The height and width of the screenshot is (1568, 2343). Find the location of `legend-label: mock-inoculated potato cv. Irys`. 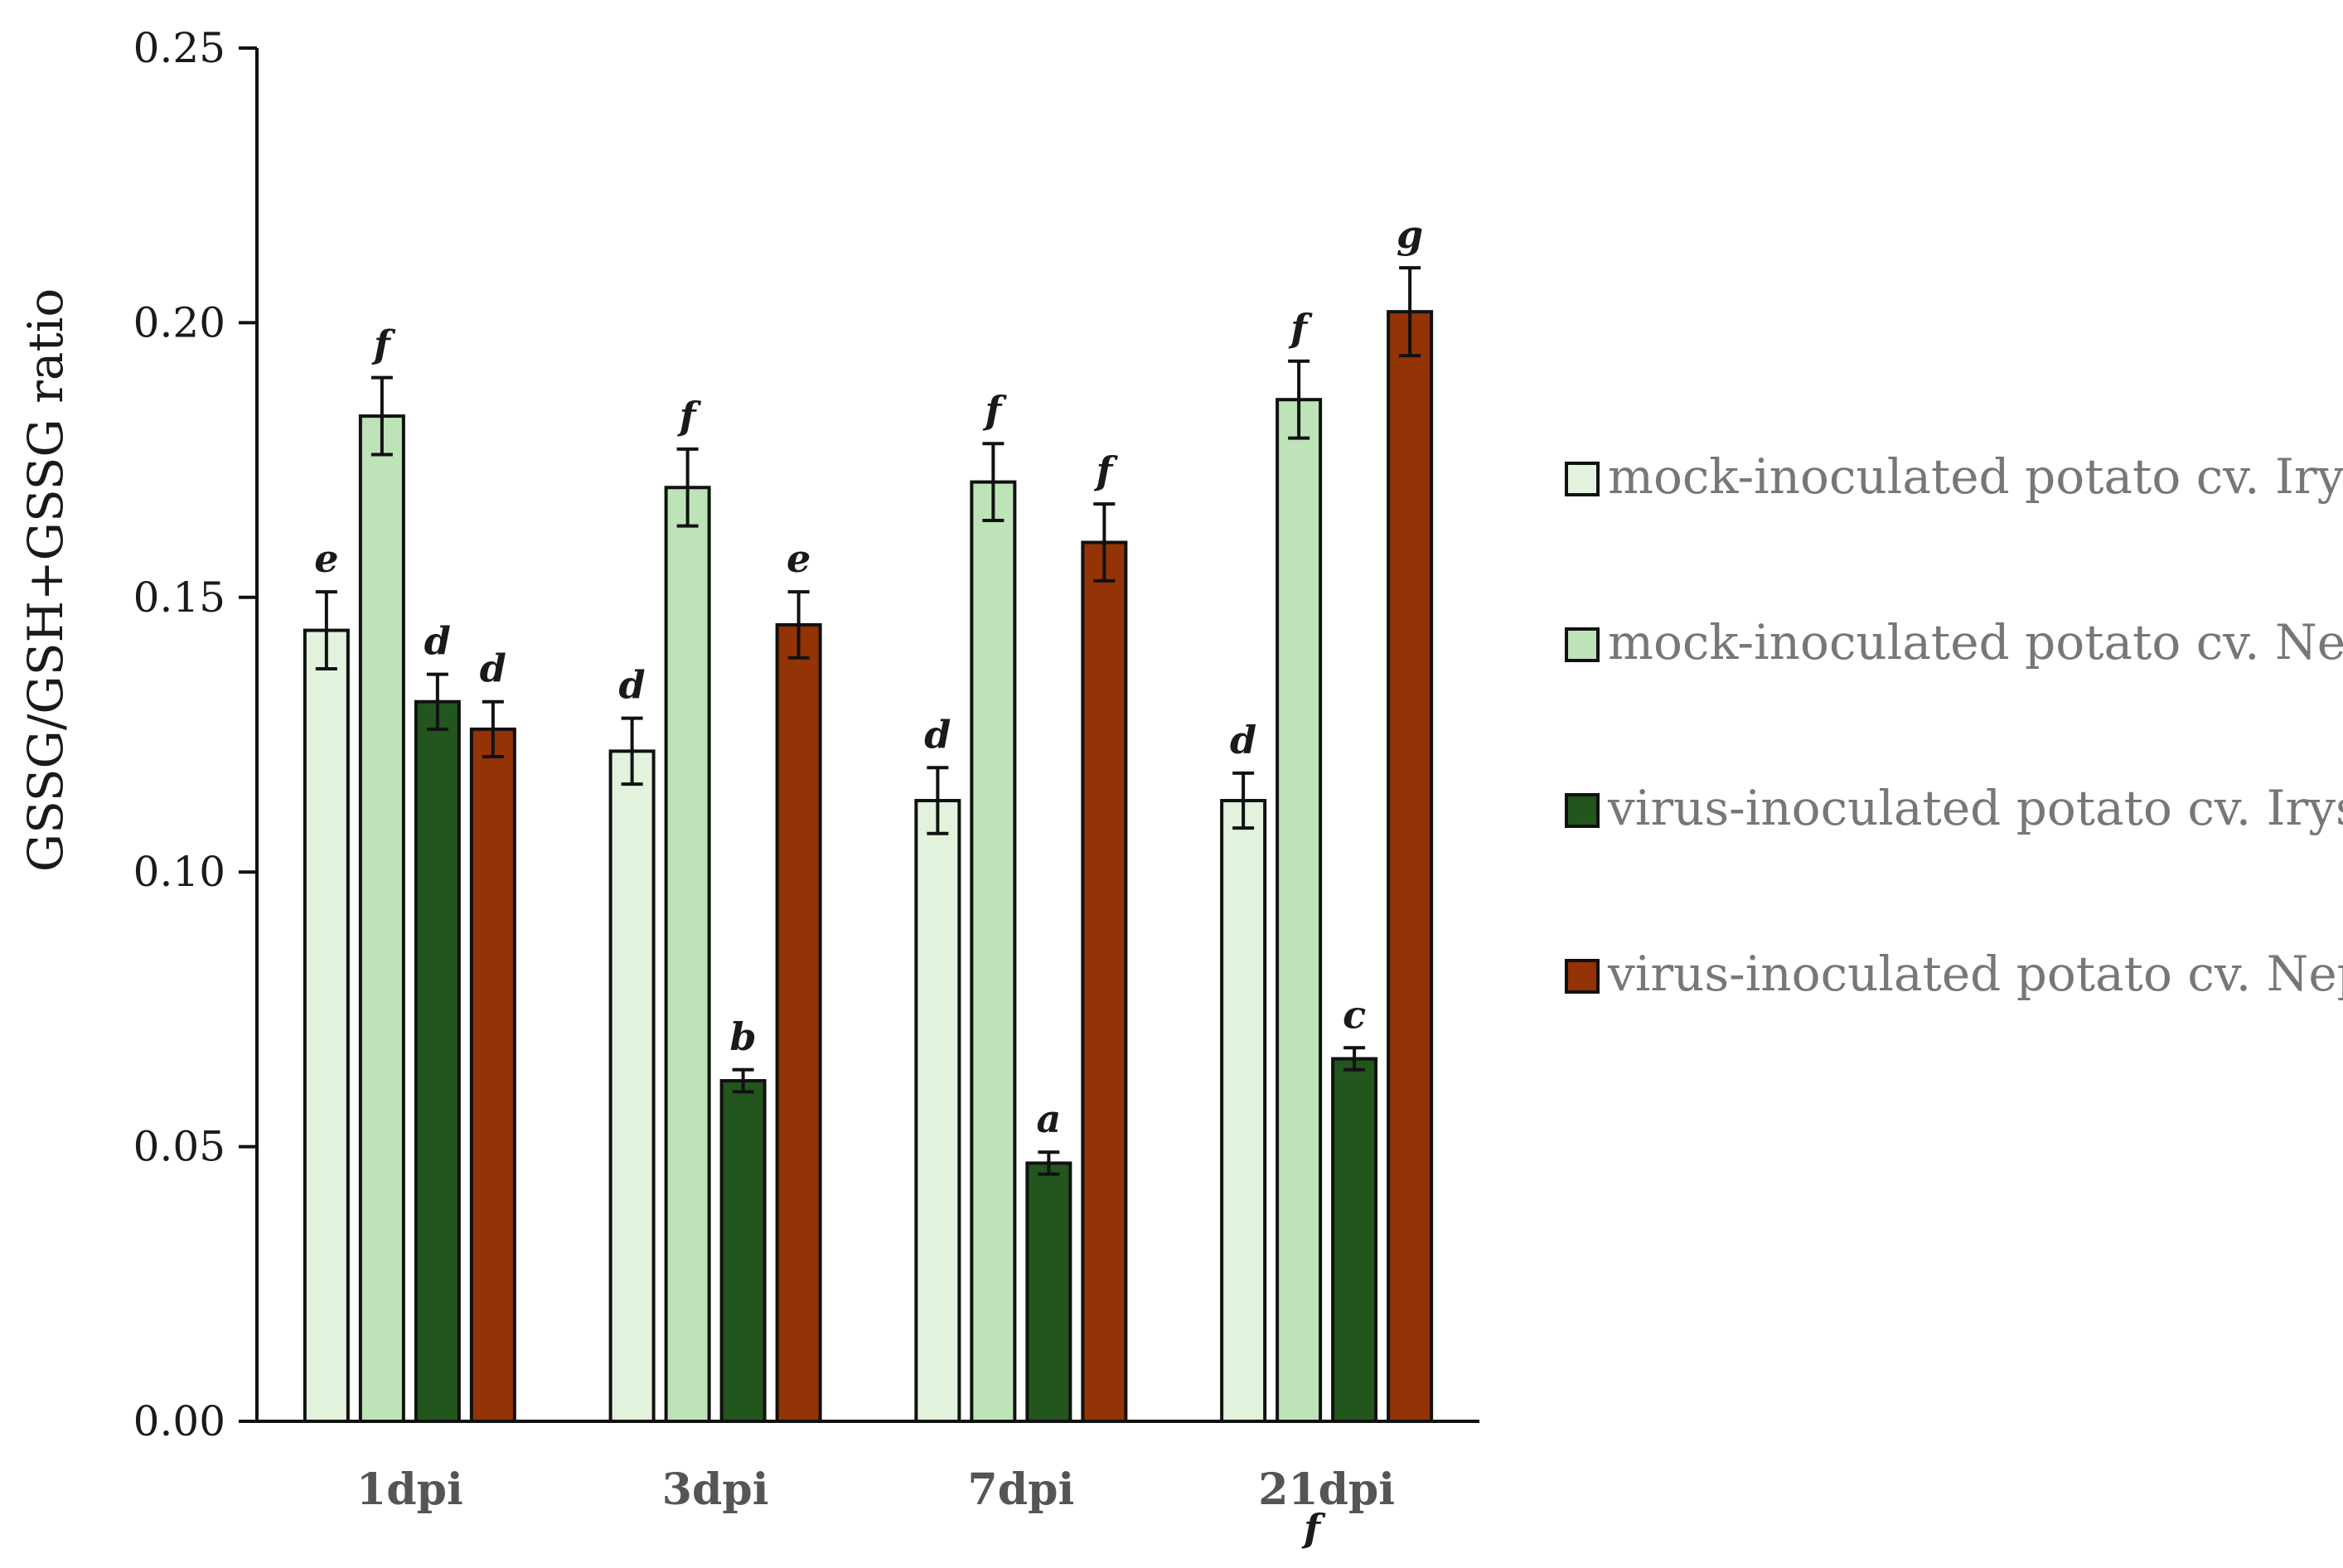

legend-label: mock-inoculated potato cv. Irys is located at coordinates (1976, 476).